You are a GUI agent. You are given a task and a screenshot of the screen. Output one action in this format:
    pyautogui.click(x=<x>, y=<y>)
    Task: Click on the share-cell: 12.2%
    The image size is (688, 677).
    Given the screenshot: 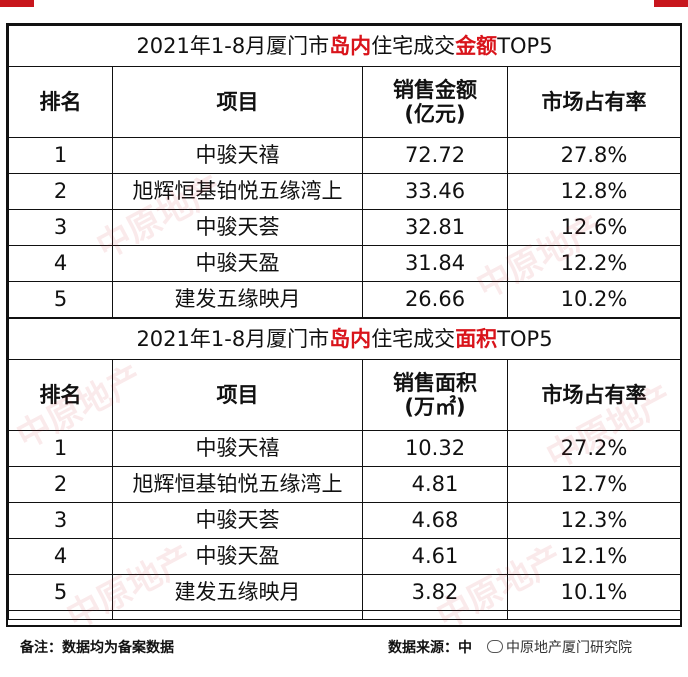 What is the action you would take?
    pyautogui.click(x=594, y=263)
    